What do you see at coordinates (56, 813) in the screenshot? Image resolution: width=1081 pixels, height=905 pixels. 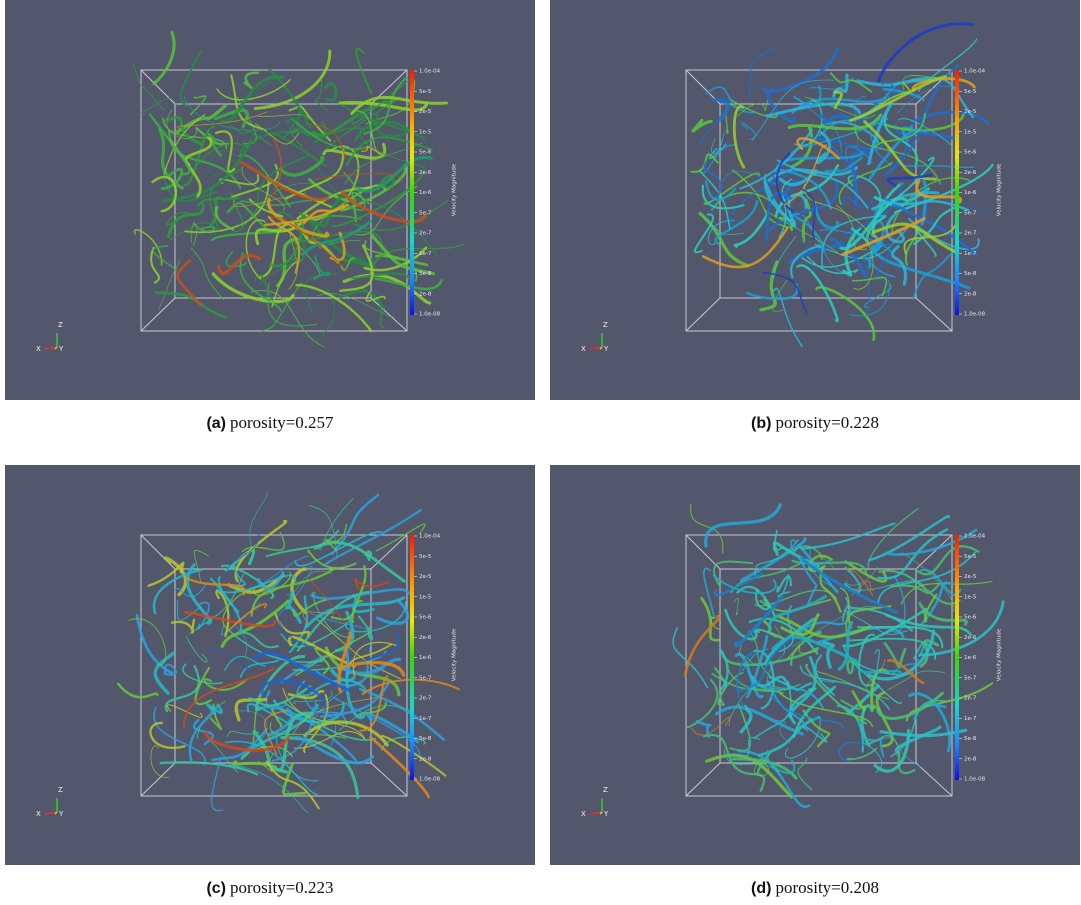 I see `axis-y` at bounding box center [56, 813].